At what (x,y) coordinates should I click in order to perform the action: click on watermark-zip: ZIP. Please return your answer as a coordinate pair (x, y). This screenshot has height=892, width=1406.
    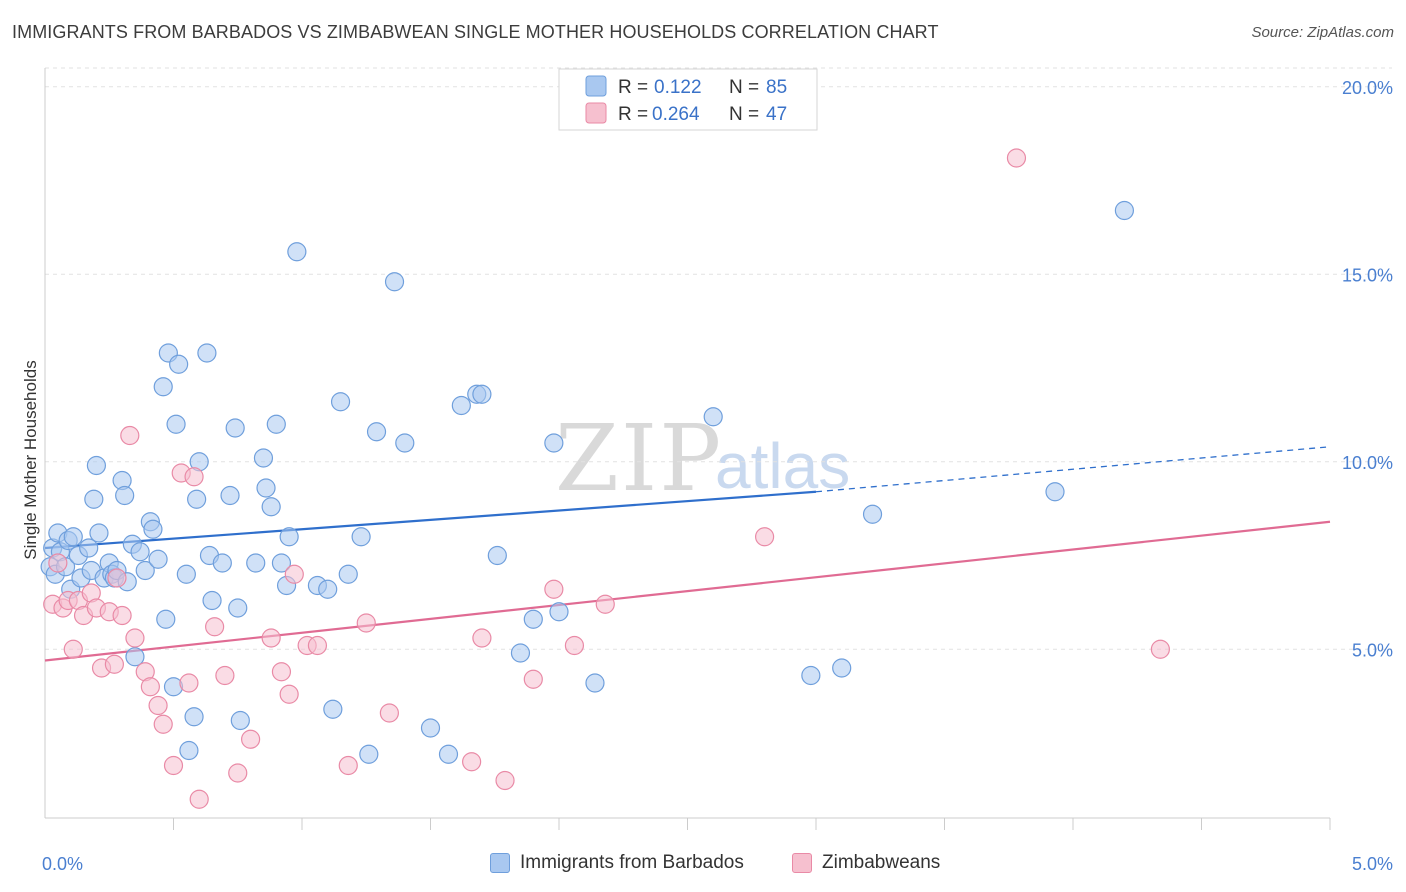
    Looking at the image, I should click on (639, 458).